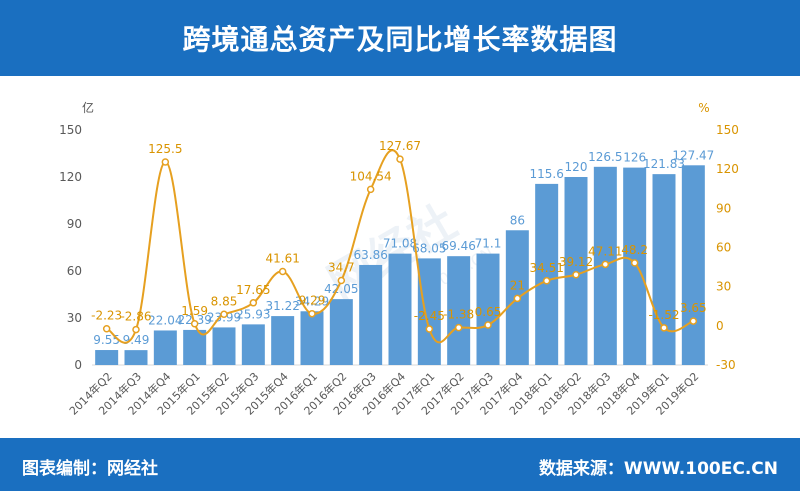 This screenshot has height=491, width=800. What do you see at coordinates (70, 177) in the screenshot?
I see `left-axis-tick: 120` at bounding box center [70, 177].